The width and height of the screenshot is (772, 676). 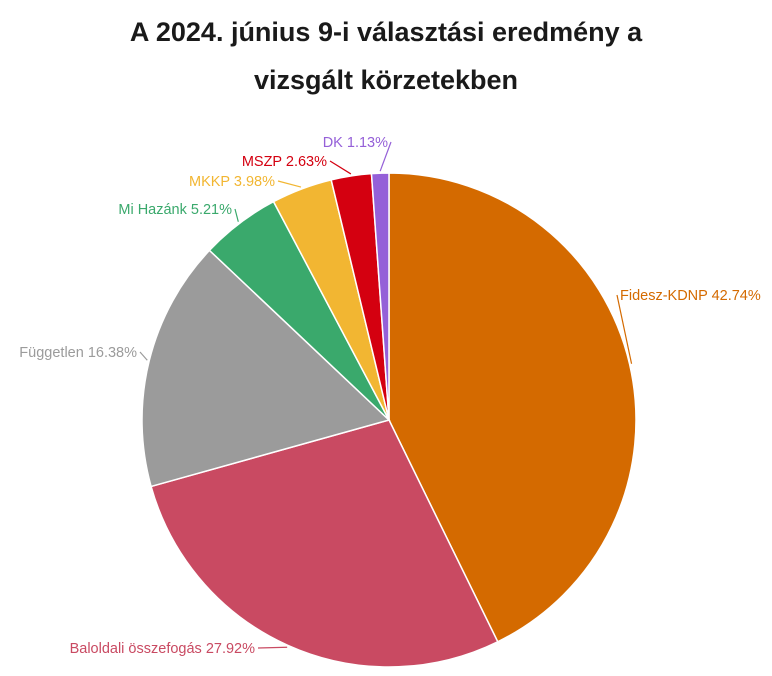 What do you see at coordinates (236, 215) in the screenshot?
I see `leader-line-mi-haz-nk` at bounding box center [236, 215].